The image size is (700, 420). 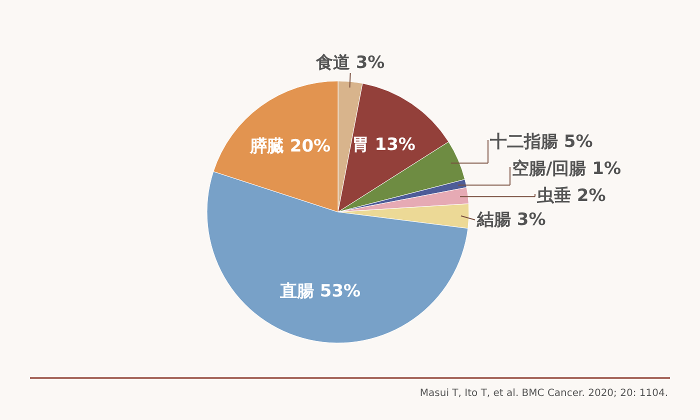 What do you see at coordinates (544, 393) in the screenshot?
I see `text: Masui T, Ito T, et al. BMC Cancer. 2020; 20: 1104.` at bounding box center [544, 393].